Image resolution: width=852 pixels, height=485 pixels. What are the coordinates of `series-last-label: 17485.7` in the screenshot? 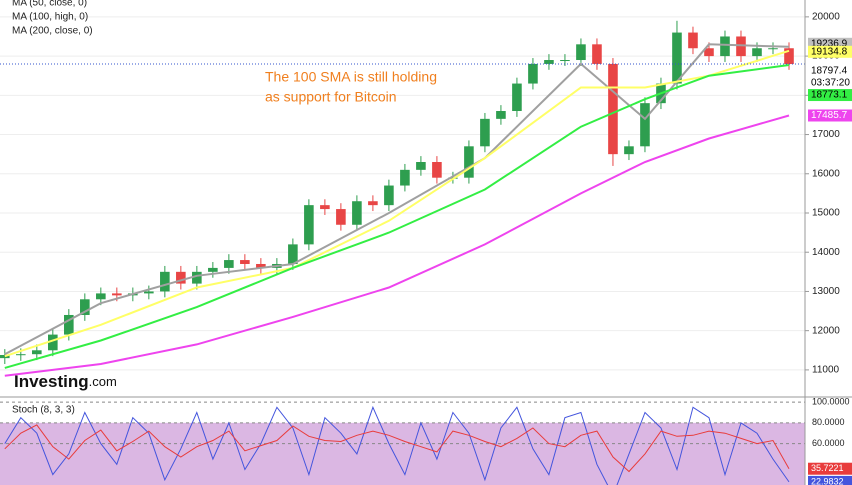 It's located at (829, 115).